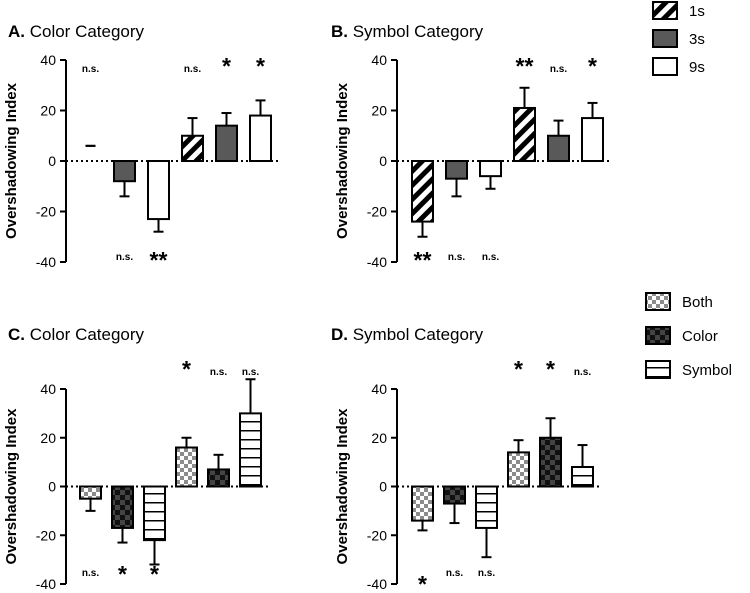 This screenshot has height=593, width=750. I want to click on legend-swatch-Symbol, so click(658, 369).